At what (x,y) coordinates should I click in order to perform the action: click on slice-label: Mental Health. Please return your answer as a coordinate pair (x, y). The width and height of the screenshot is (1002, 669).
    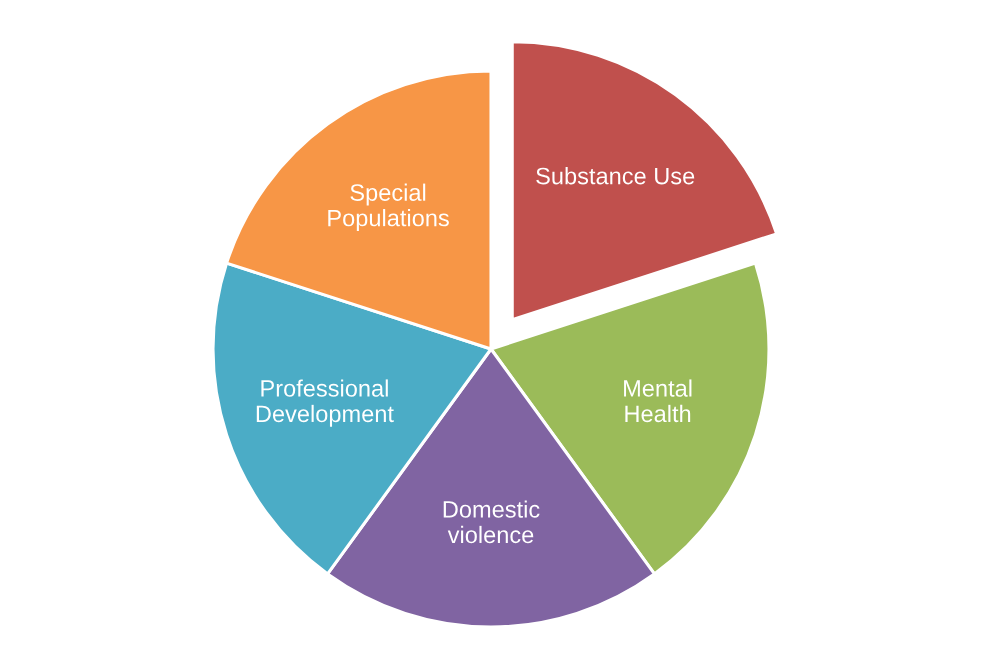
    Looking at the image, I should click on (658, 401).